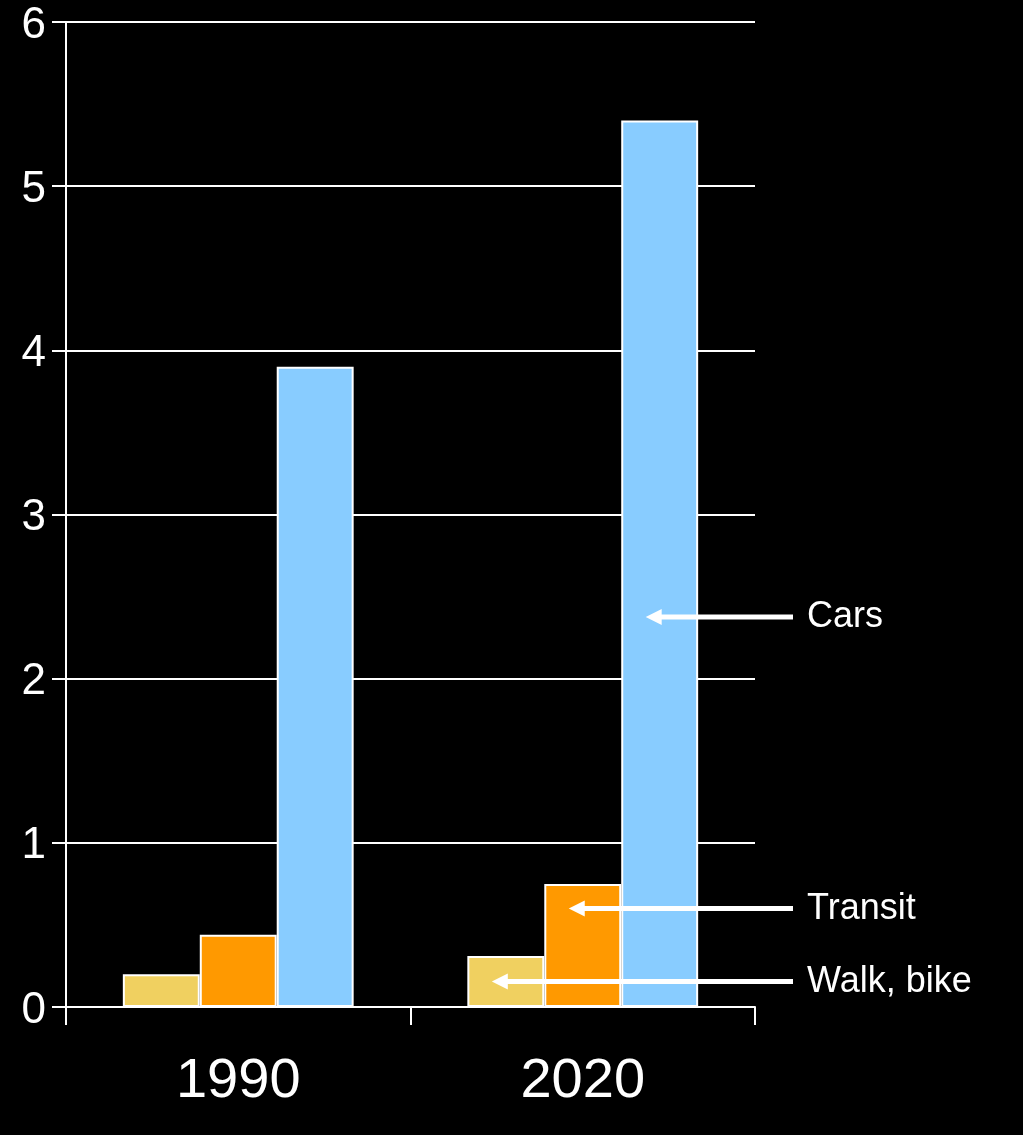 The image size is (1023, 1135). Describe the element at coordinates (33, 186) in the screenshot. I see `y-tick-label: 5` at that location.